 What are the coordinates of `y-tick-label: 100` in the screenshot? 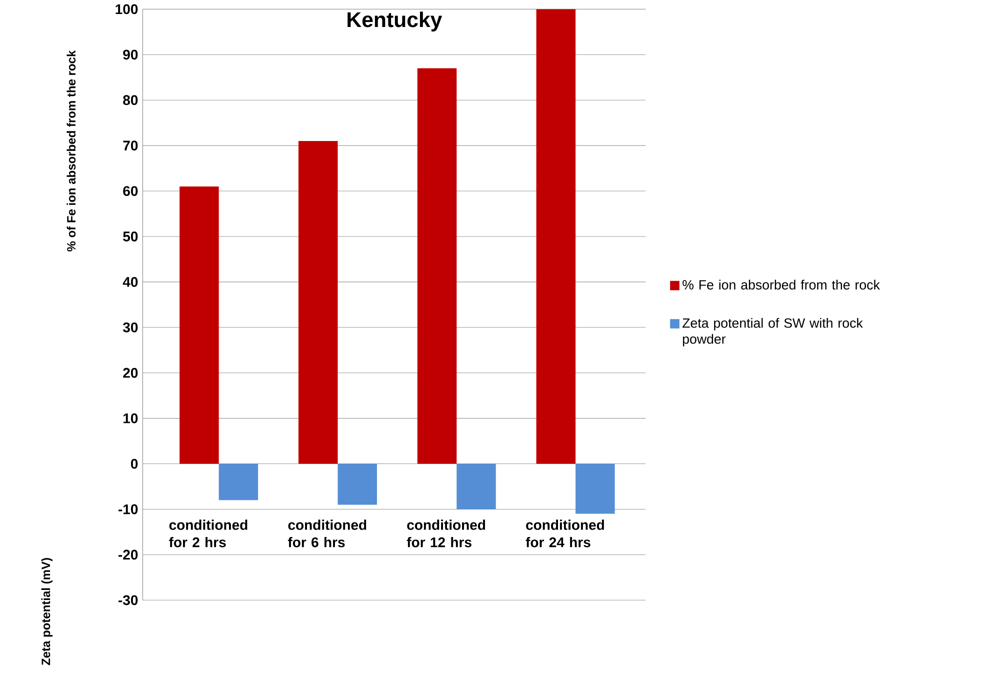 It's located at (127, 9).